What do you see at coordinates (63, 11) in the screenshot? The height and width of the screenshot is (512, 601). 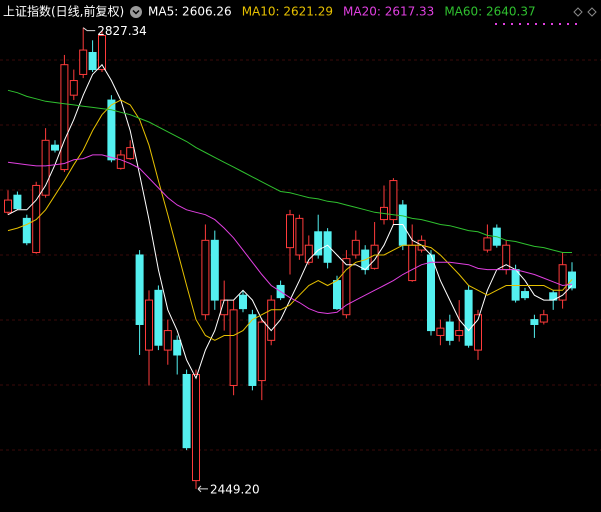 I see `chart-title: 上证指数(日线,前复权)` at bounding box center [63, 11].